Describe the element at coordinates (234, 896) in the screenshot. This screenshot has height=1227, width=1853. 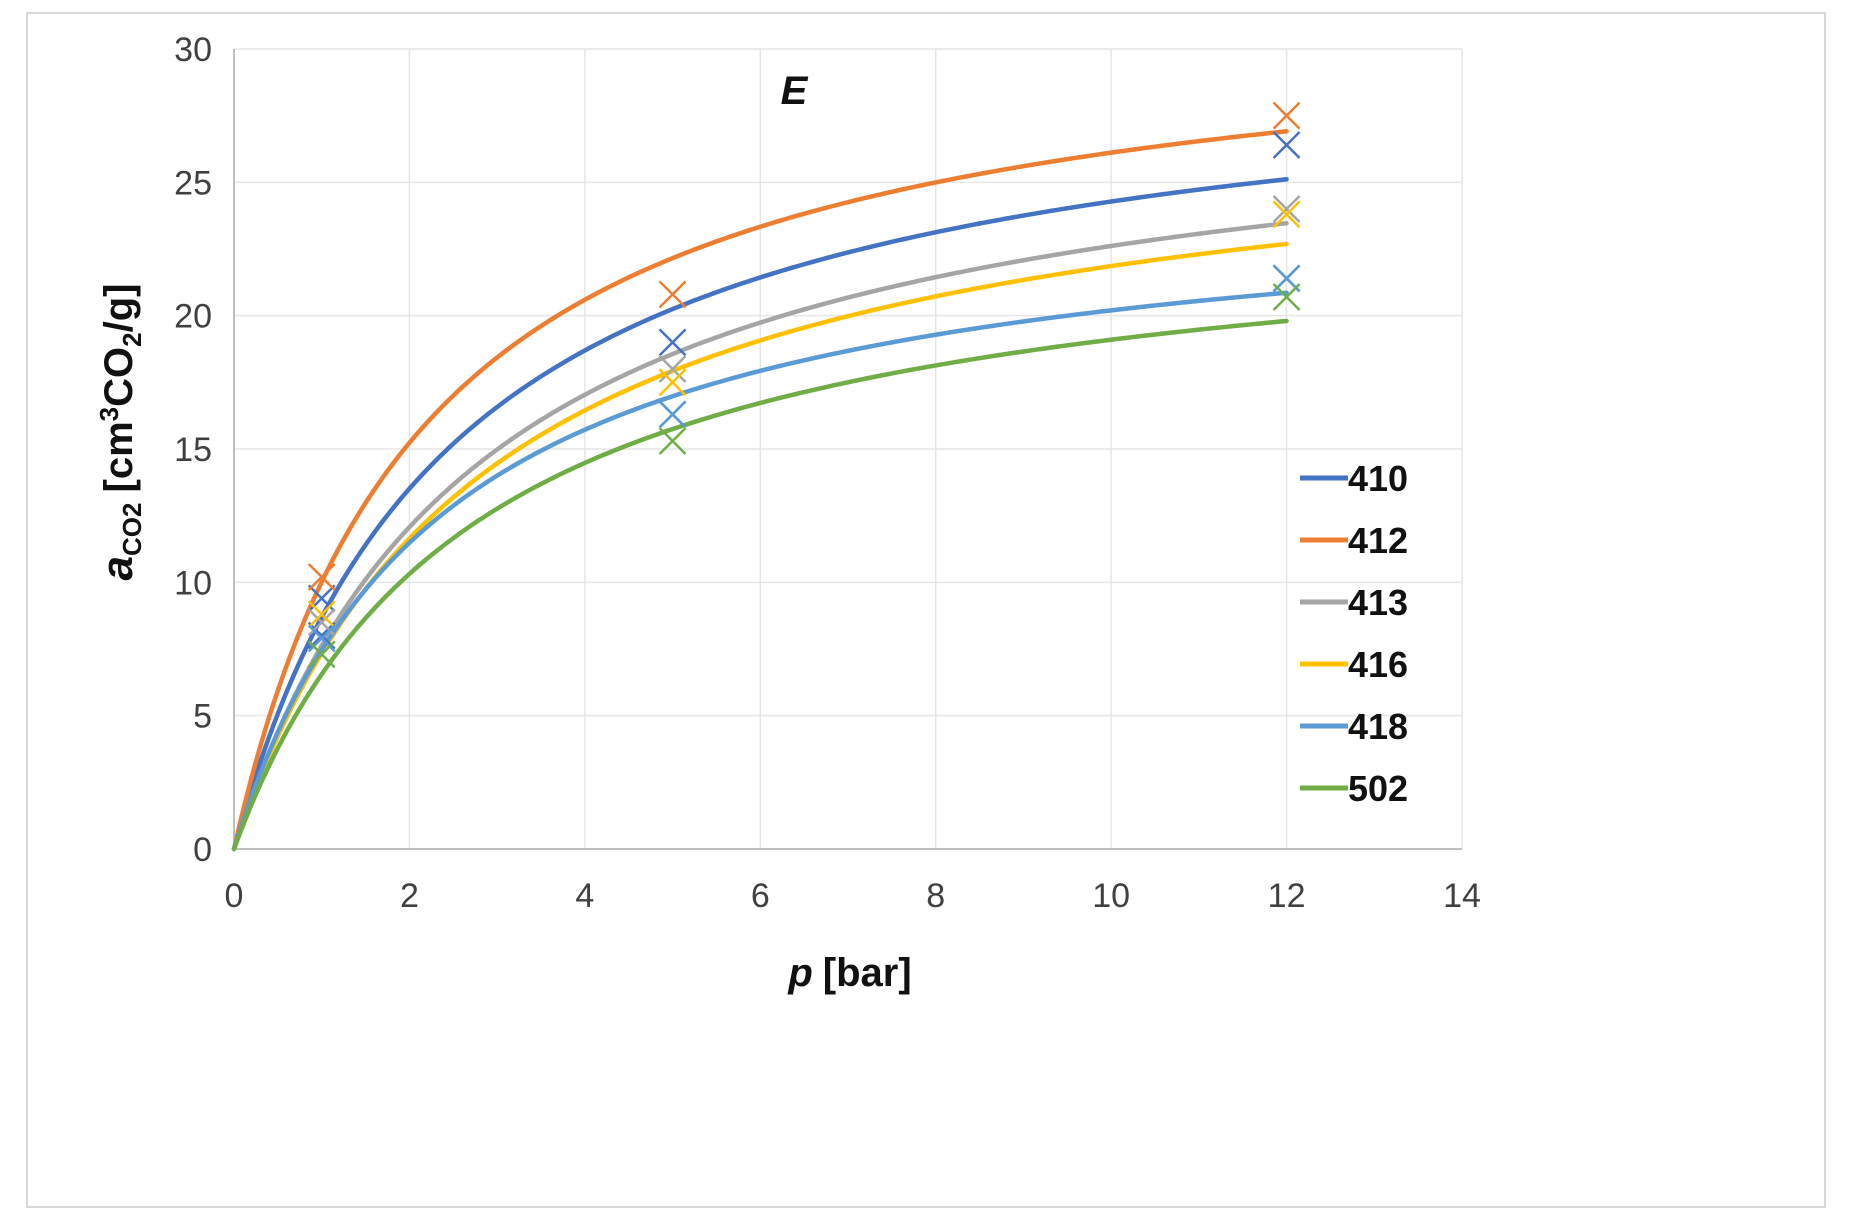
I see `x-tick-label-0: 0` at that location.